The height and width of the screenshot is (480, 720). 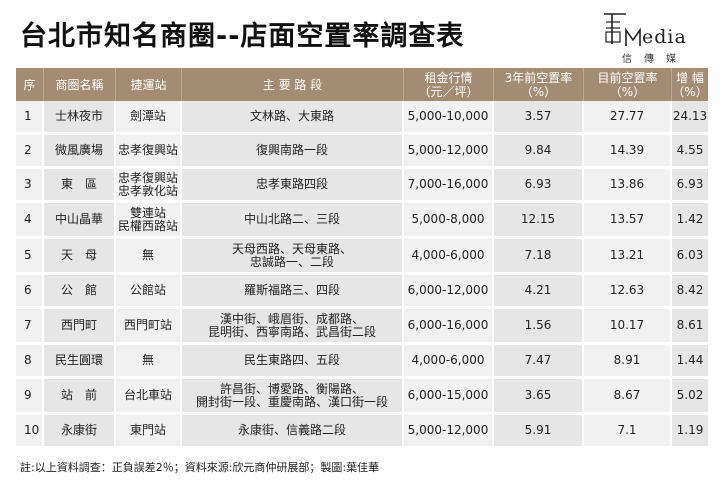 What do you see at coordinates (628, 360) in the screenshot?
I see `row-rate-now: 8.91` at bounding box center [628, 360].